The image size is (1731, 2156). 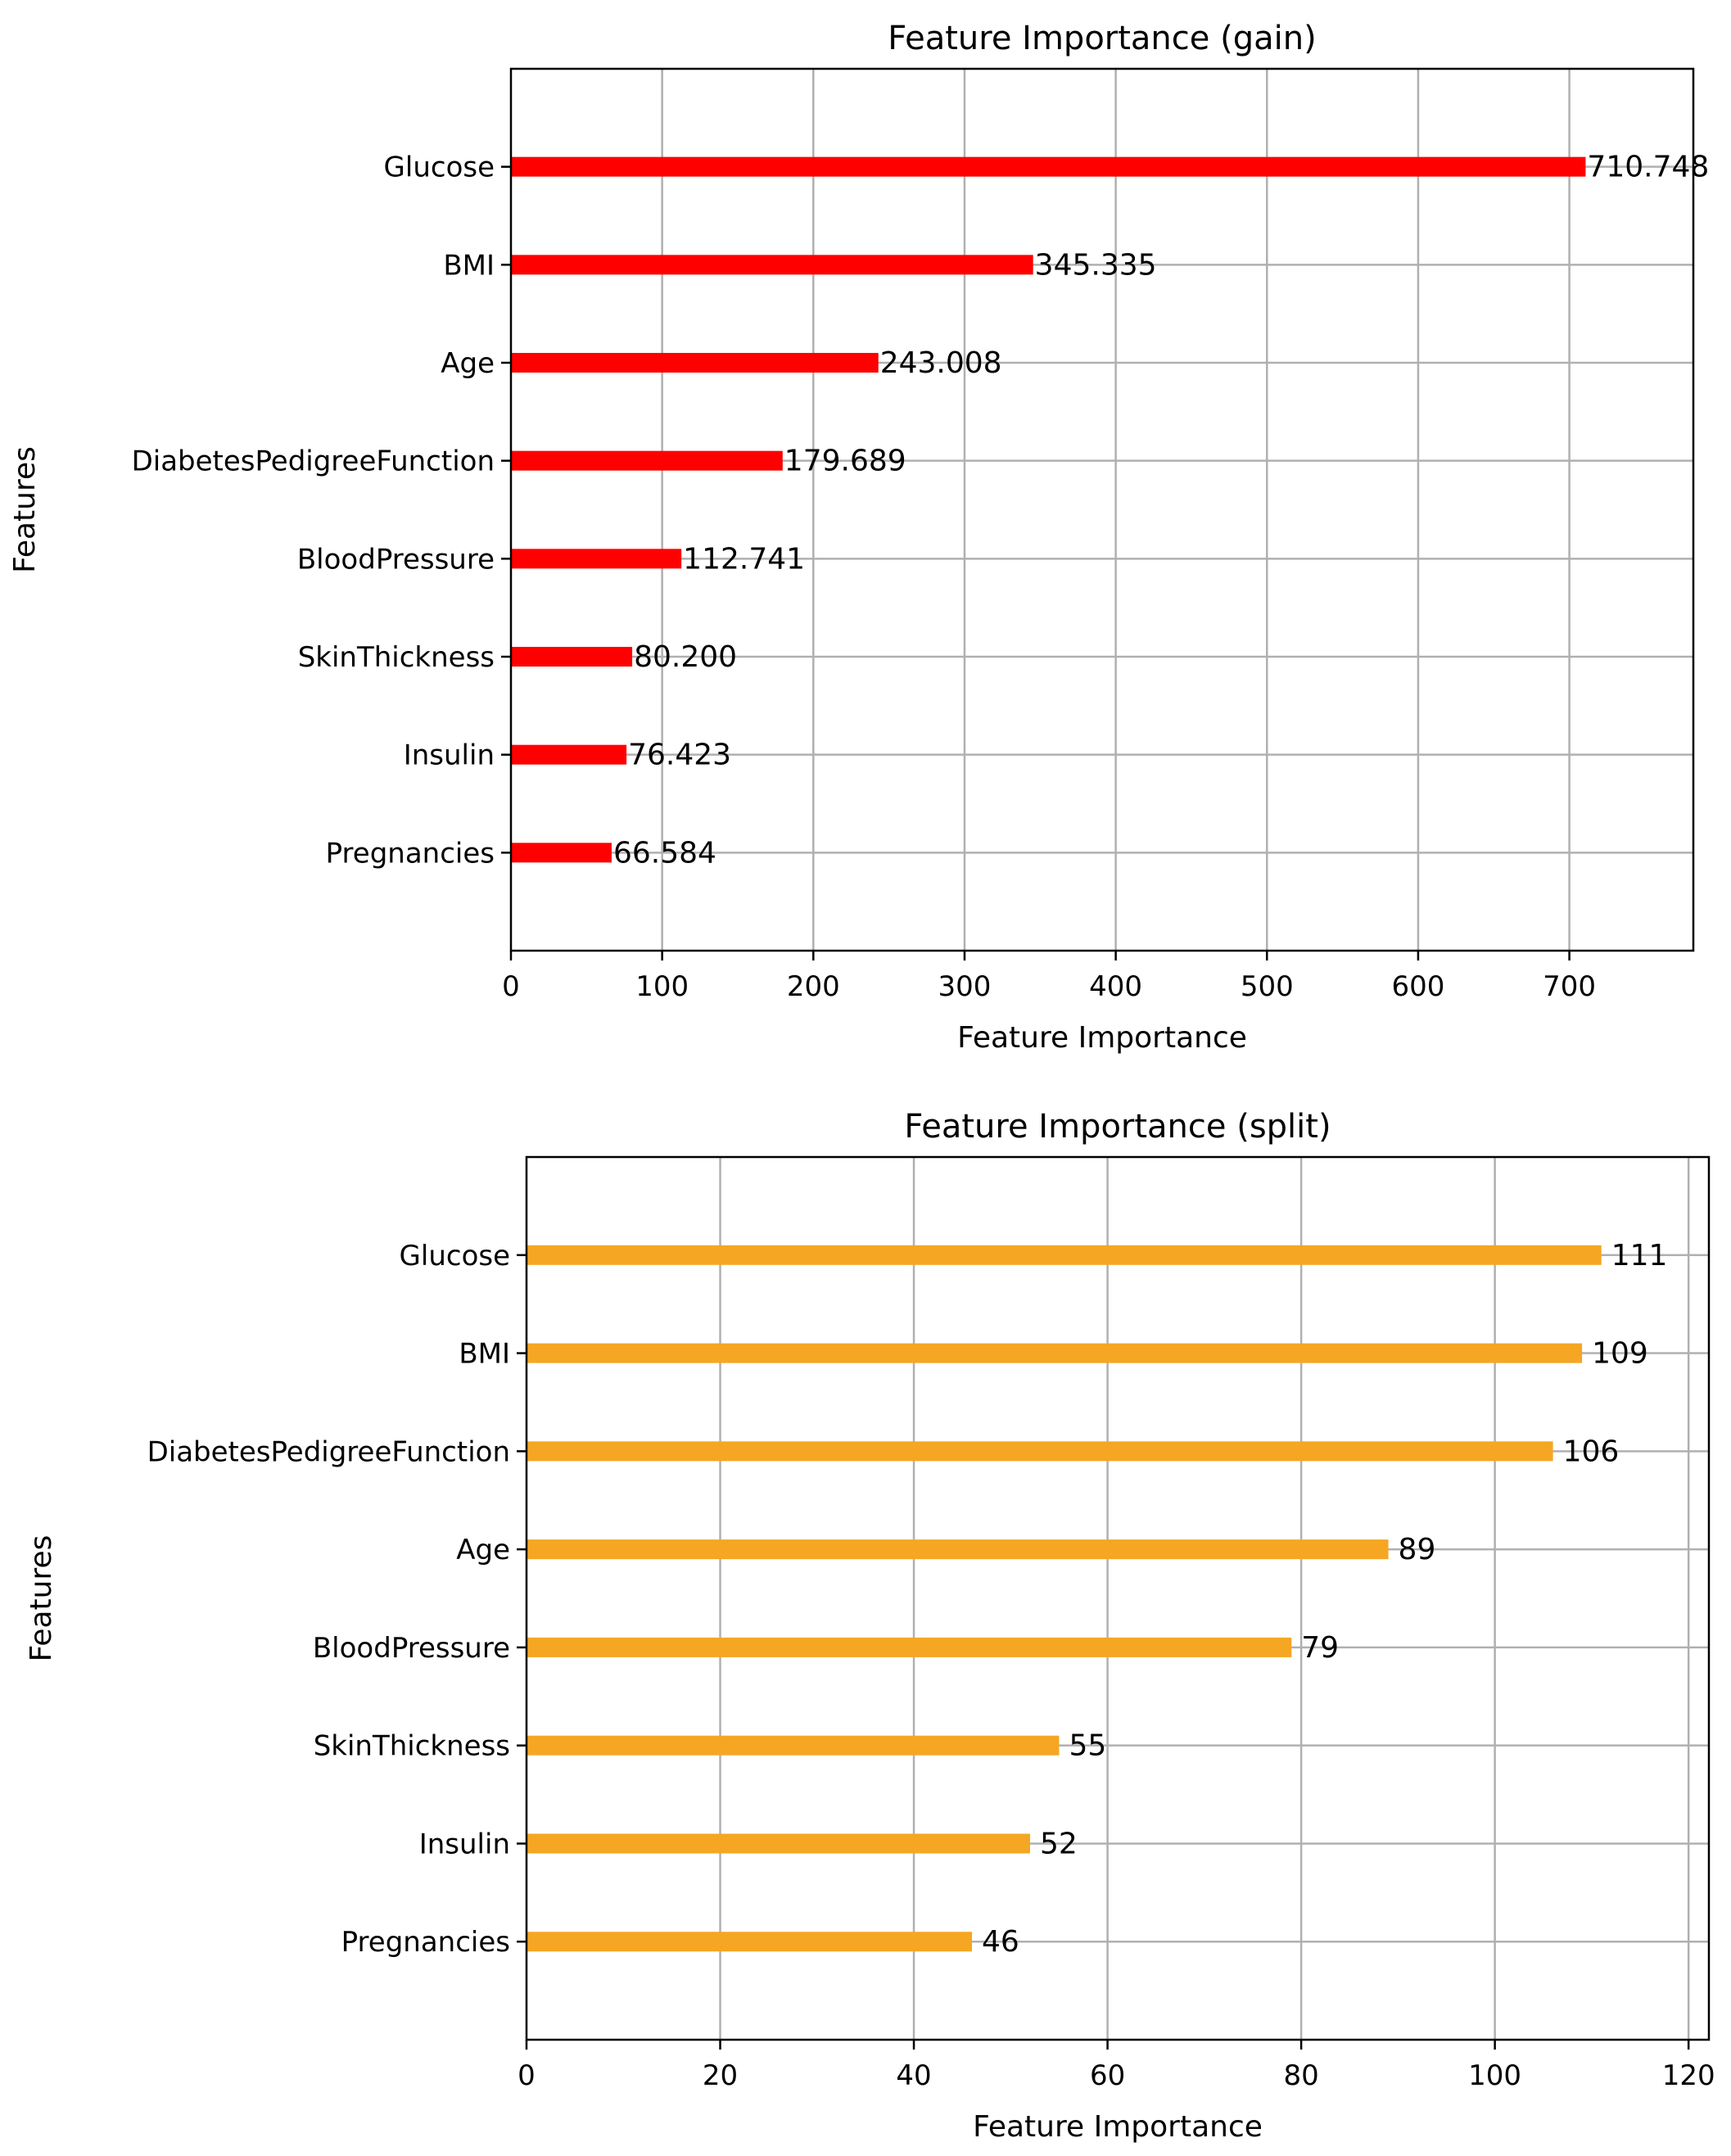 I want to click on gain-y-tick-label-SkinThickness: SkinThickness, so click(x=397, y=657).